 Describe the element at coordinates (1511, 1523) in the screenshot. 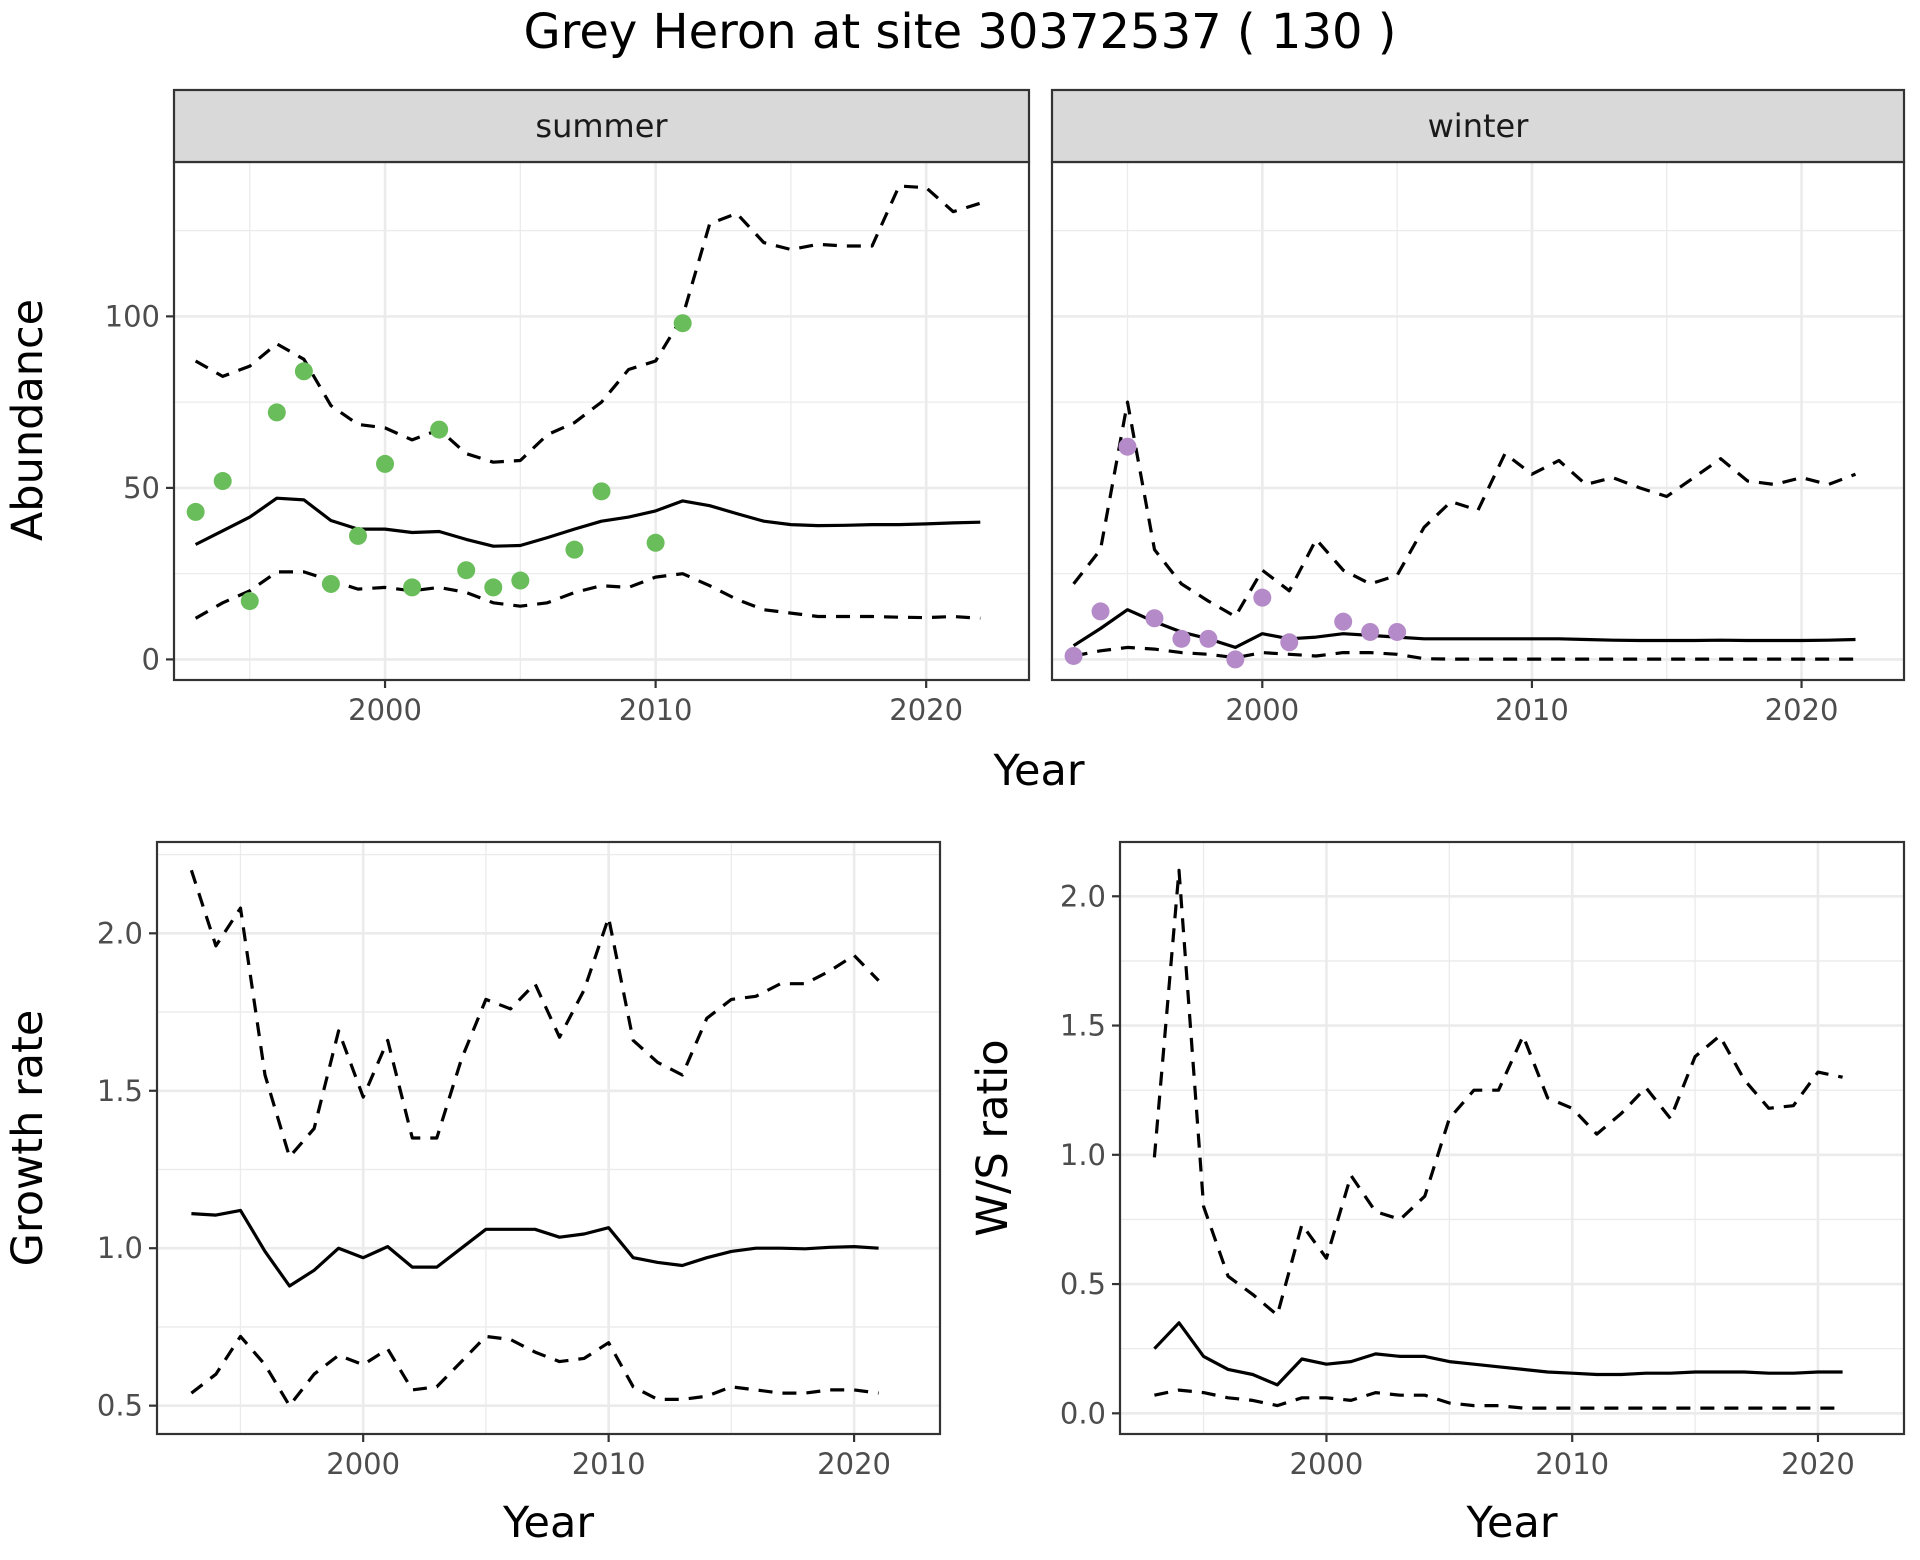

I see `ratio-x-axis-title: Year` at that location.